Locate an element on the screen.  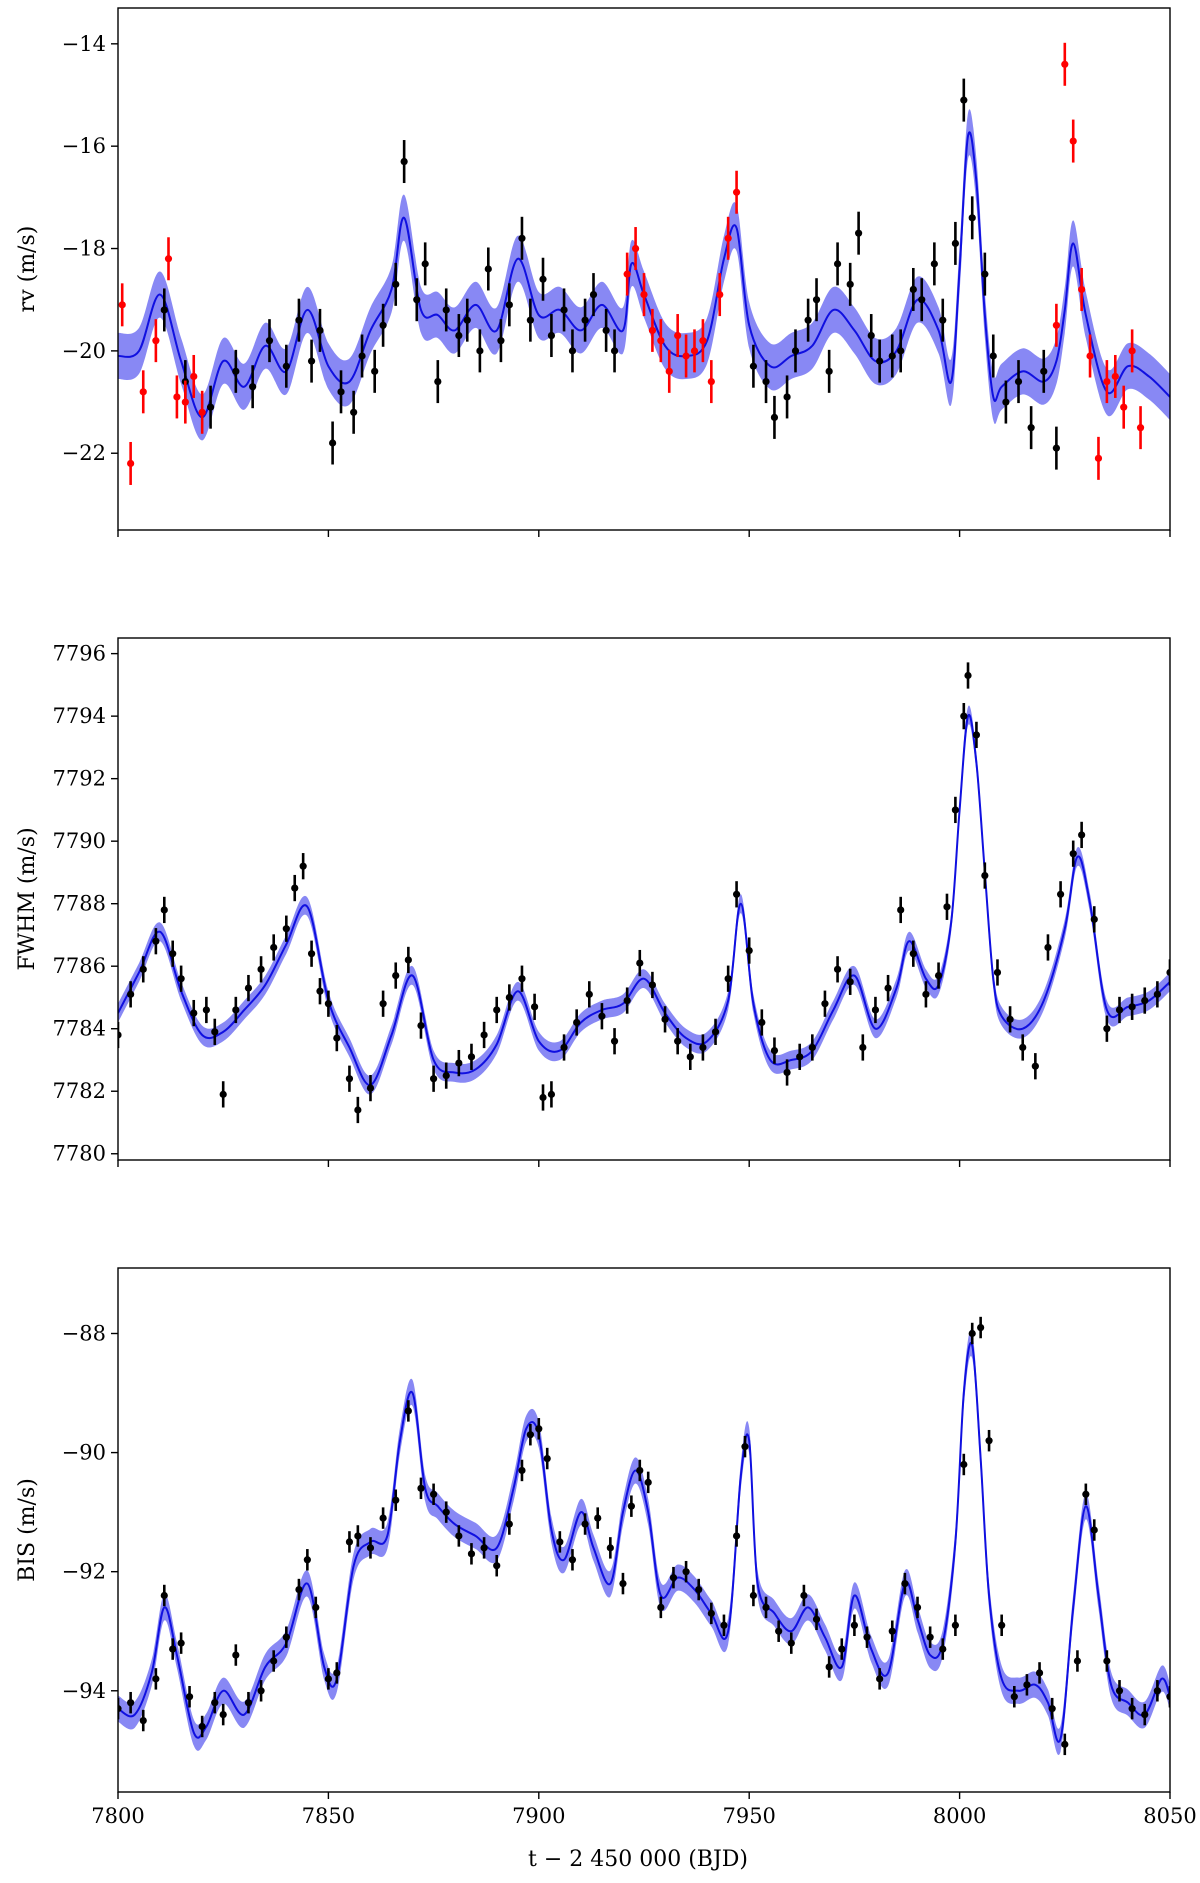
fwhm-y-tick-label: 7780 is located at coordinates (79, 1154).